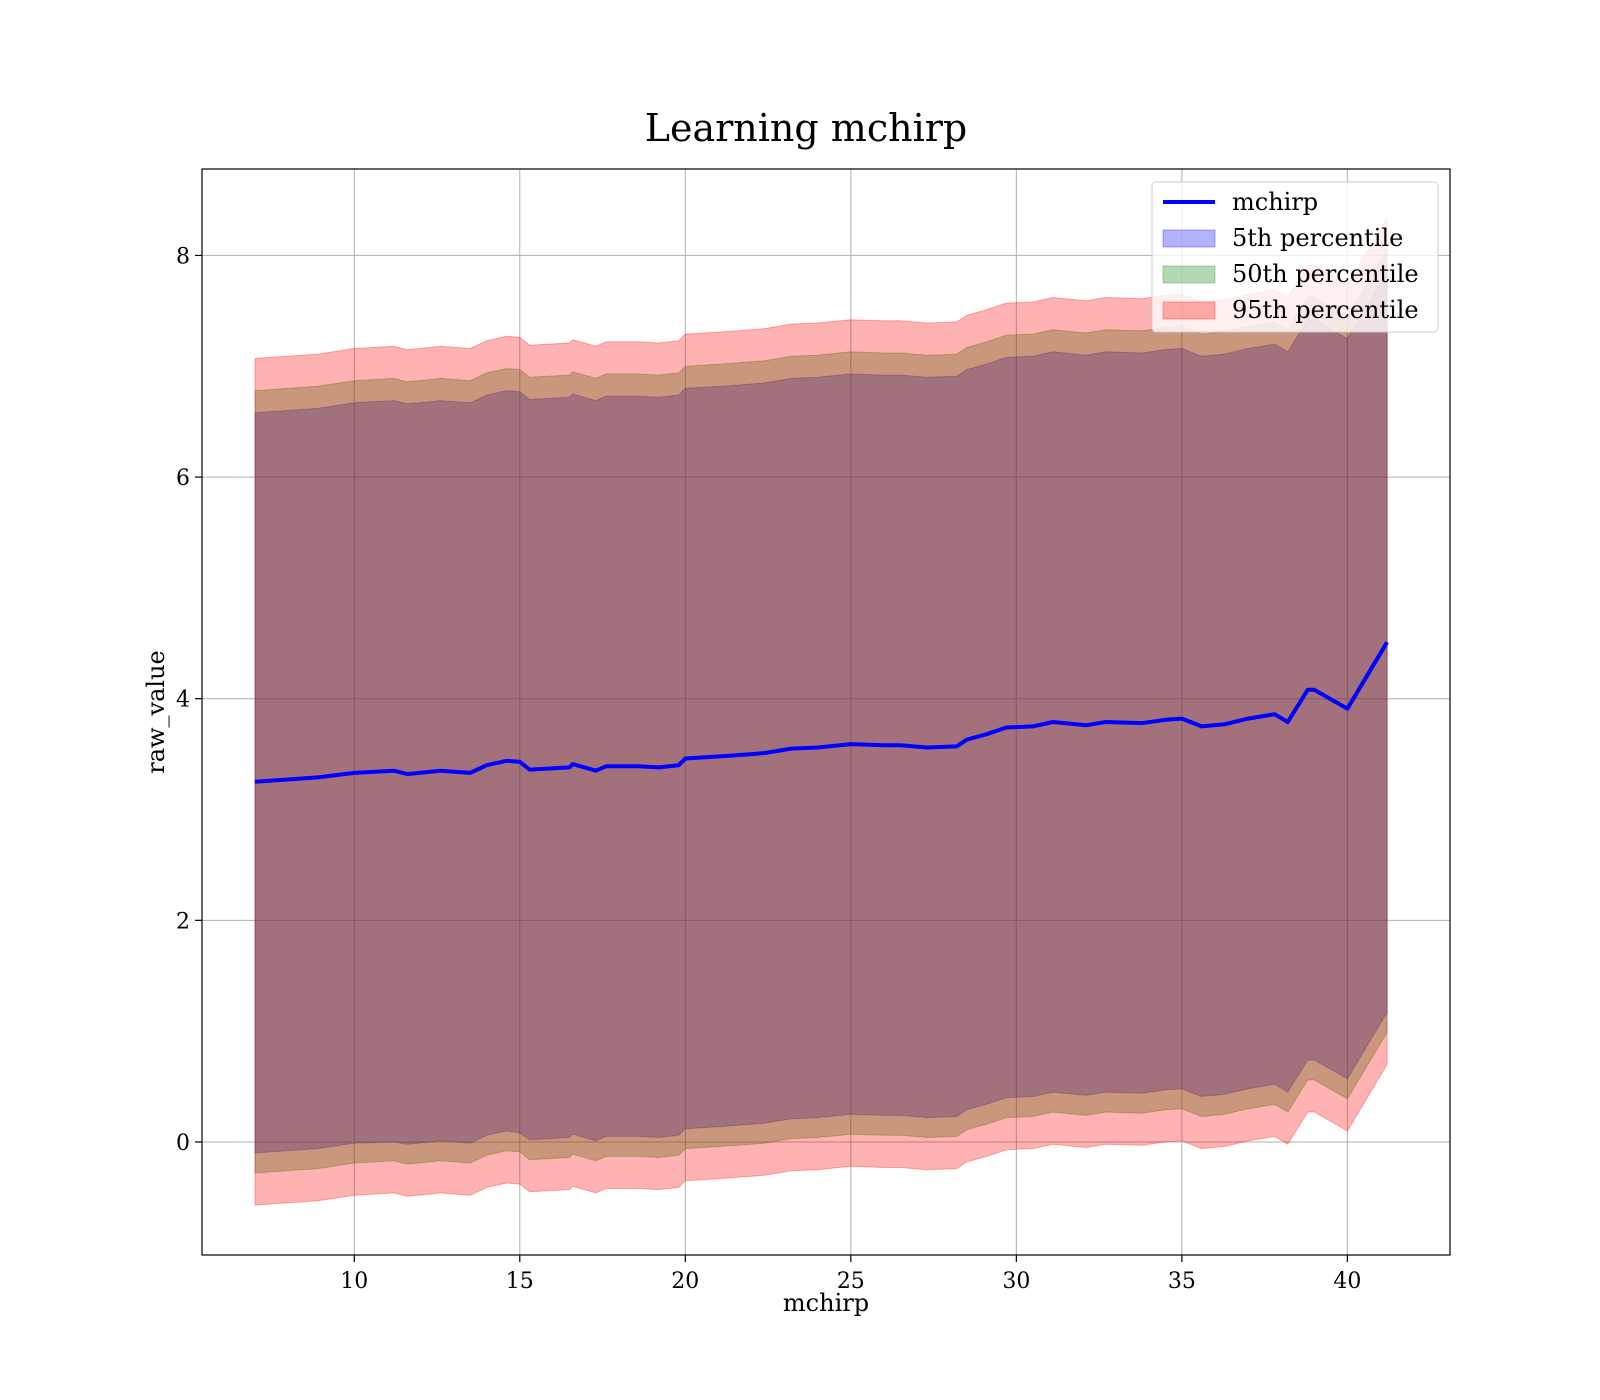  I want to click on x-tick-label: 35, so click(1182, 1281).